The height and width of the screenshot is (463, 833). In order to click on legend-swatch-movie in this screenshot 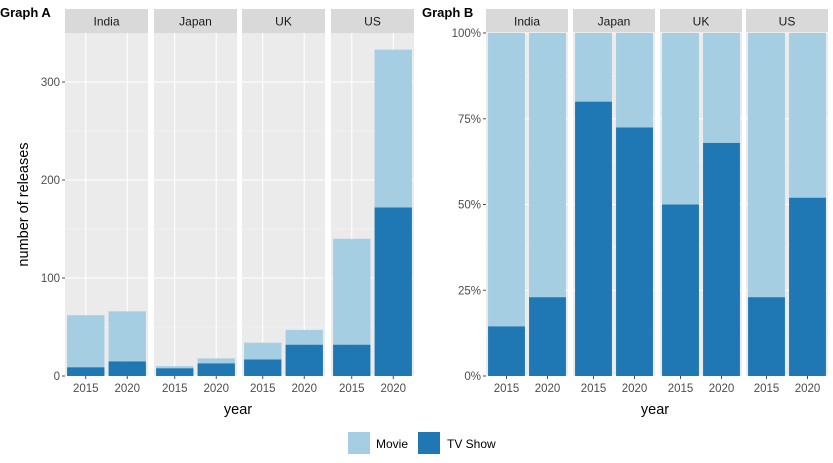, I will do `click(359, 443)`.